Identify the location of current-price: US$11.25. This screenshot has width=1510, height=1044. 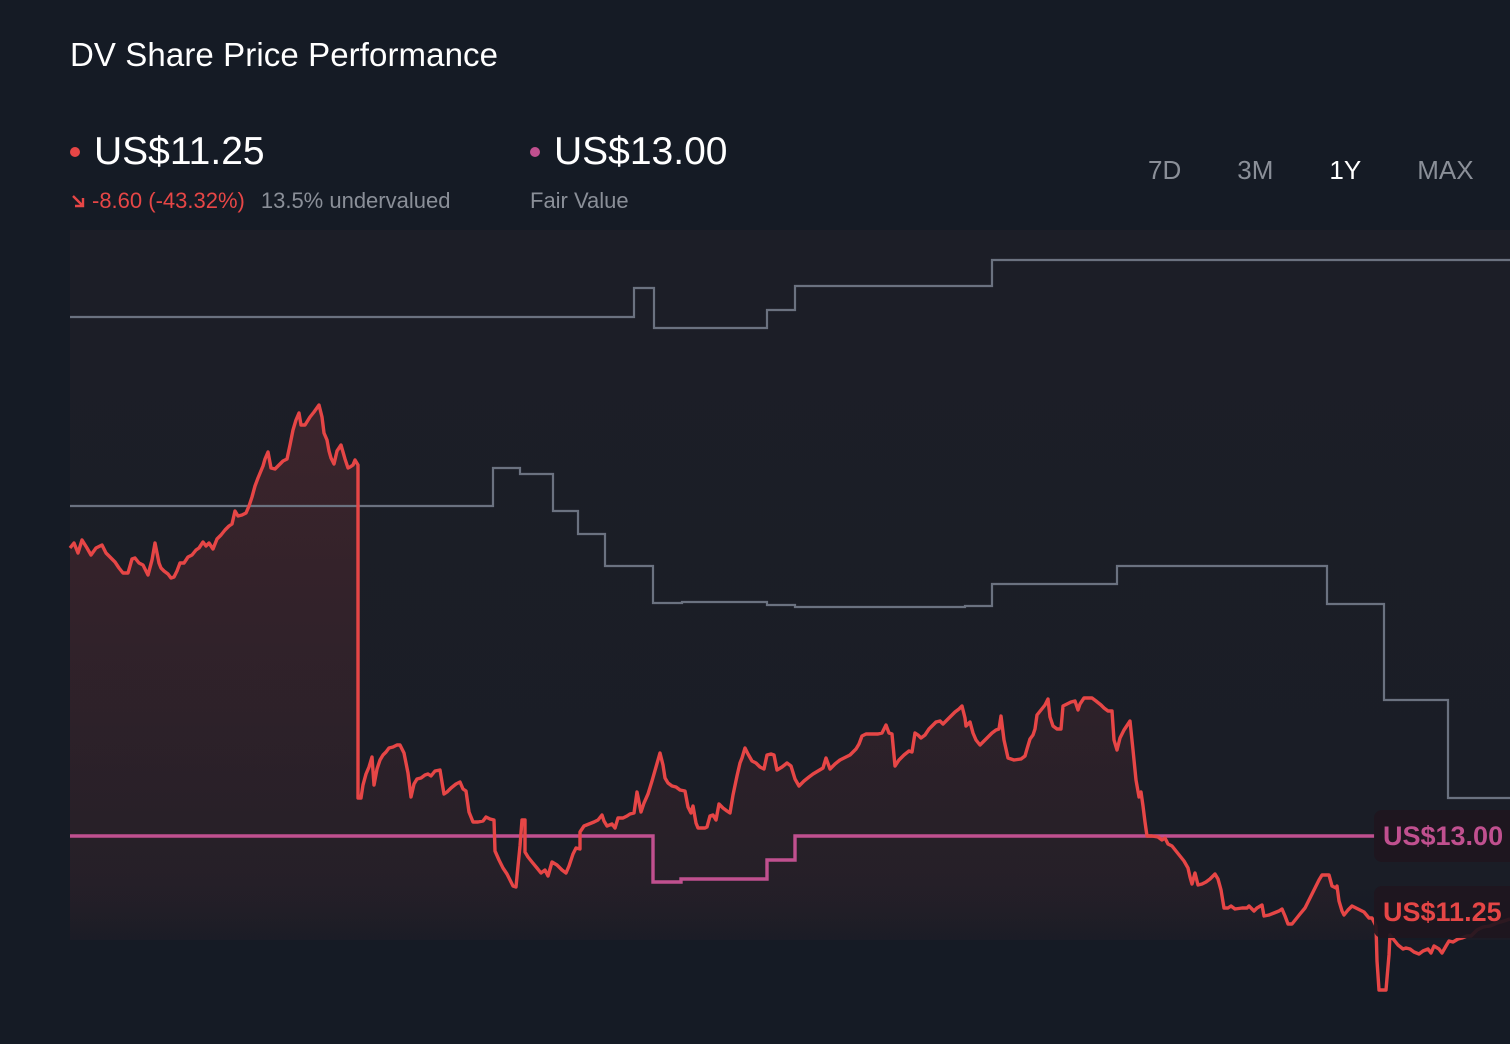
(179, 151).